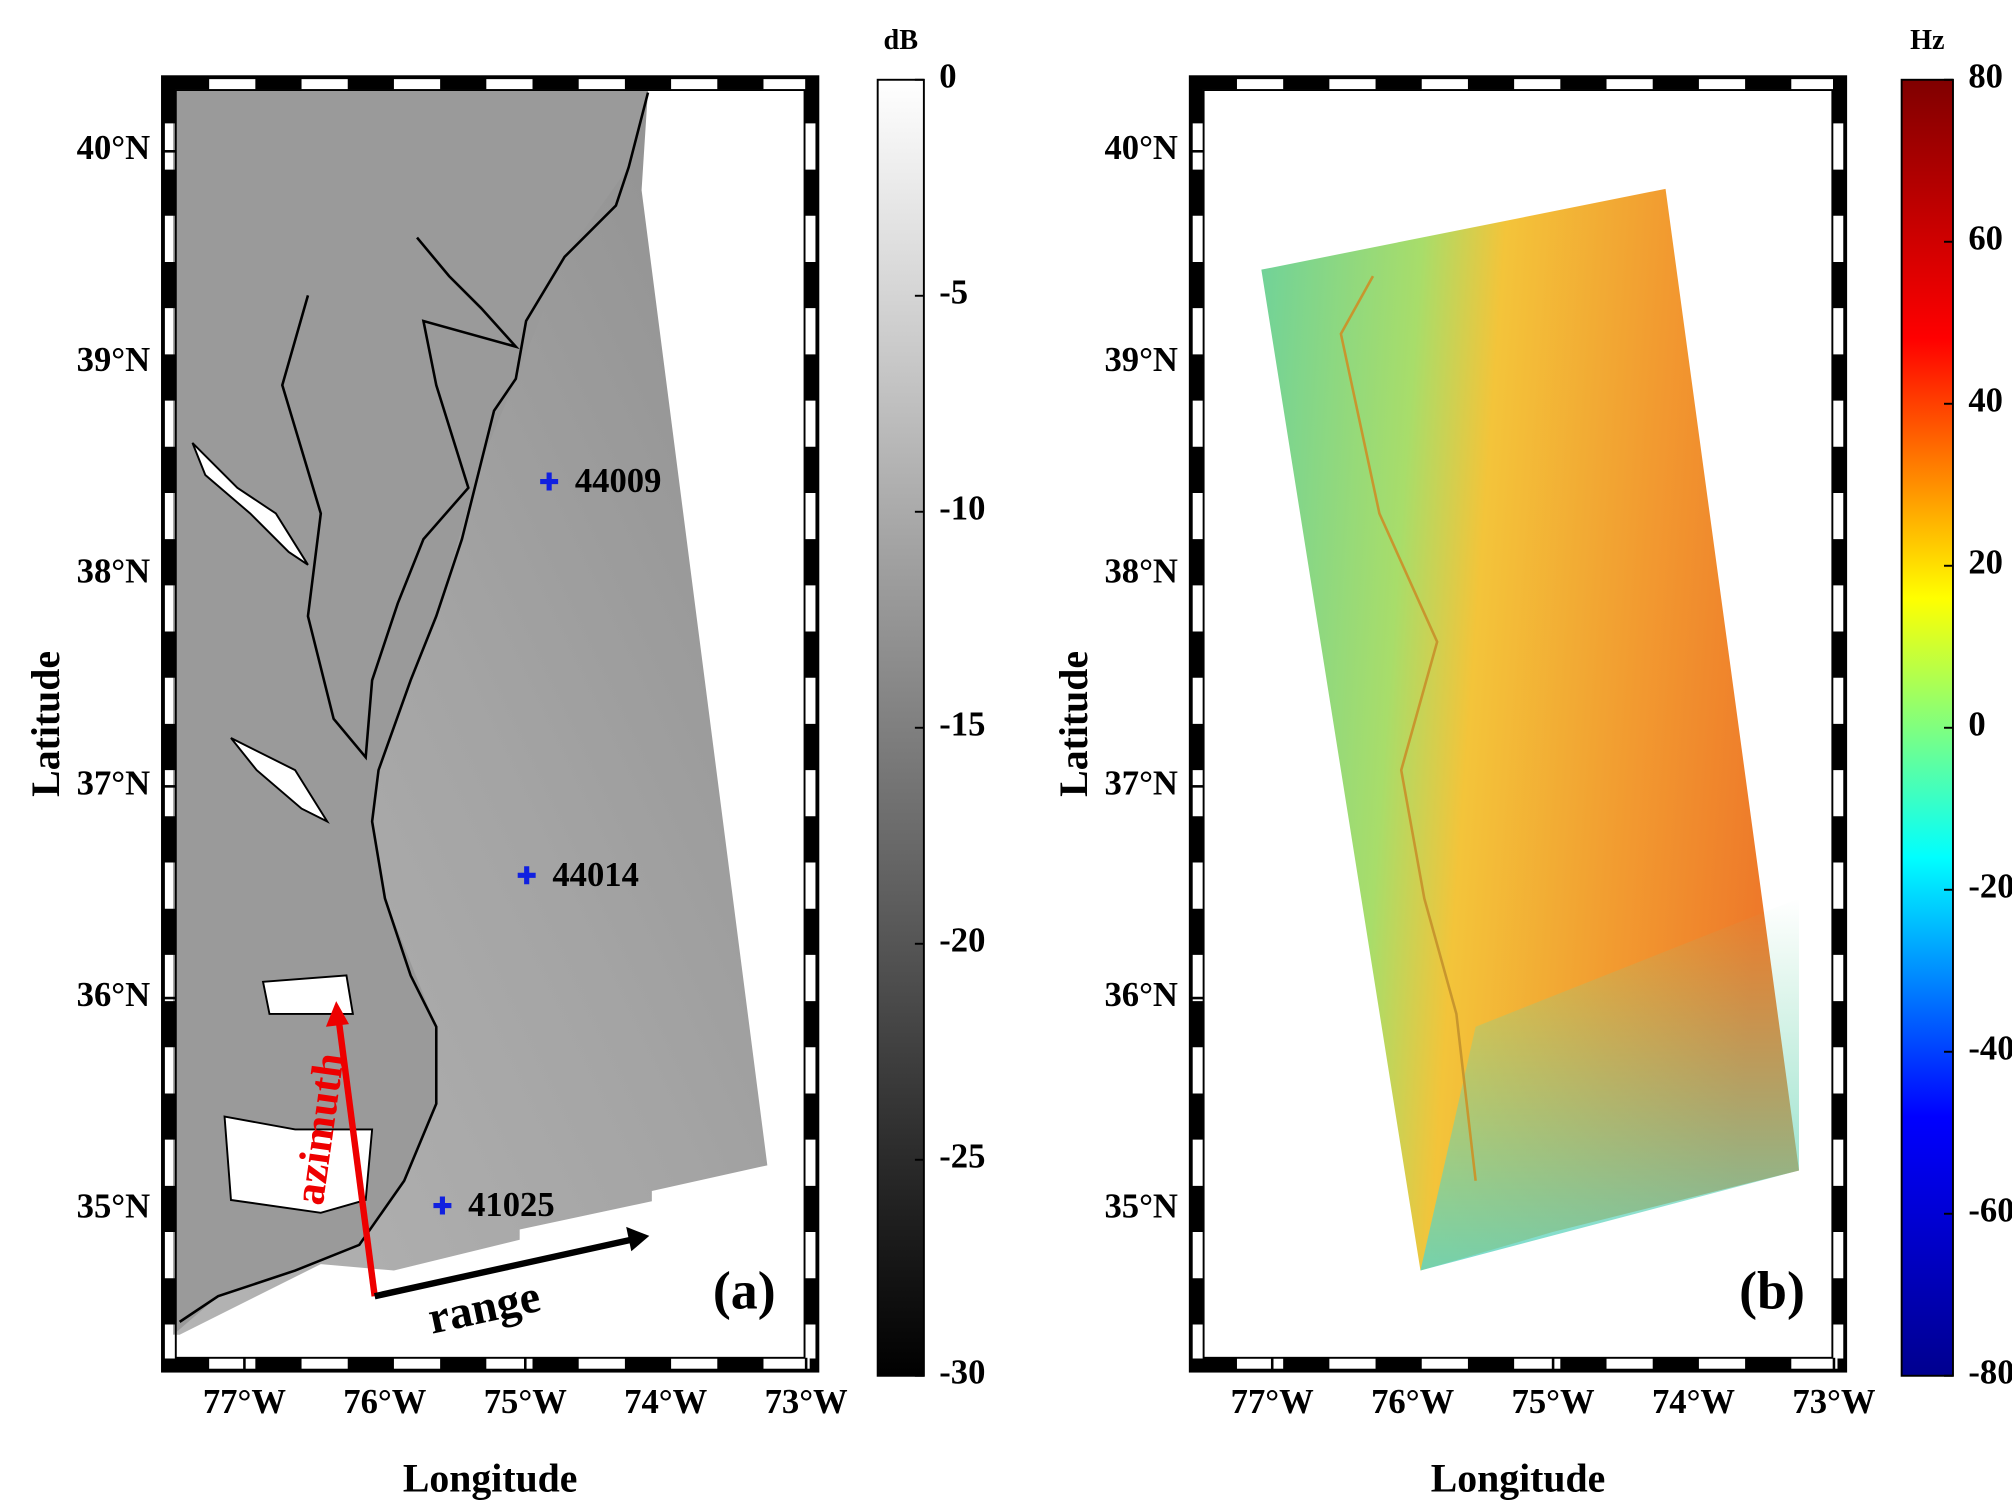 This screenshot has width=2012, height=1512. What do you see at coordinates (1985, 563) in the screenshot?
I see `colorbar-tick-label: 20` at bounding box center [1985, 563].